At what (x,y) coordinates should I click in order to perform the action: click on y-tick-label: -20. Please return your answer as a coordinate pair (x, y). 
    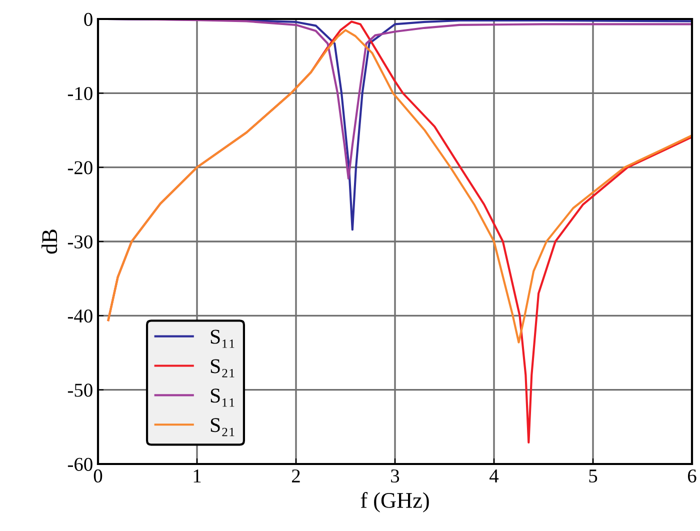
    Looking at the image, I should click on (80, 167).